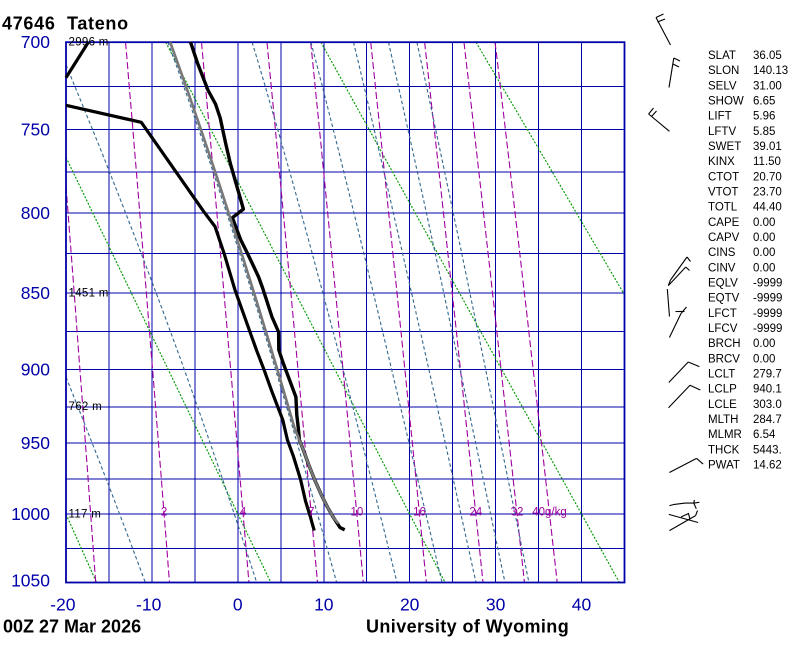 The height and width of the screenshot is (645, 800). Describe the element at coordinates (35, 369) in the screenshot. I see `svg-text: 900` at that location.